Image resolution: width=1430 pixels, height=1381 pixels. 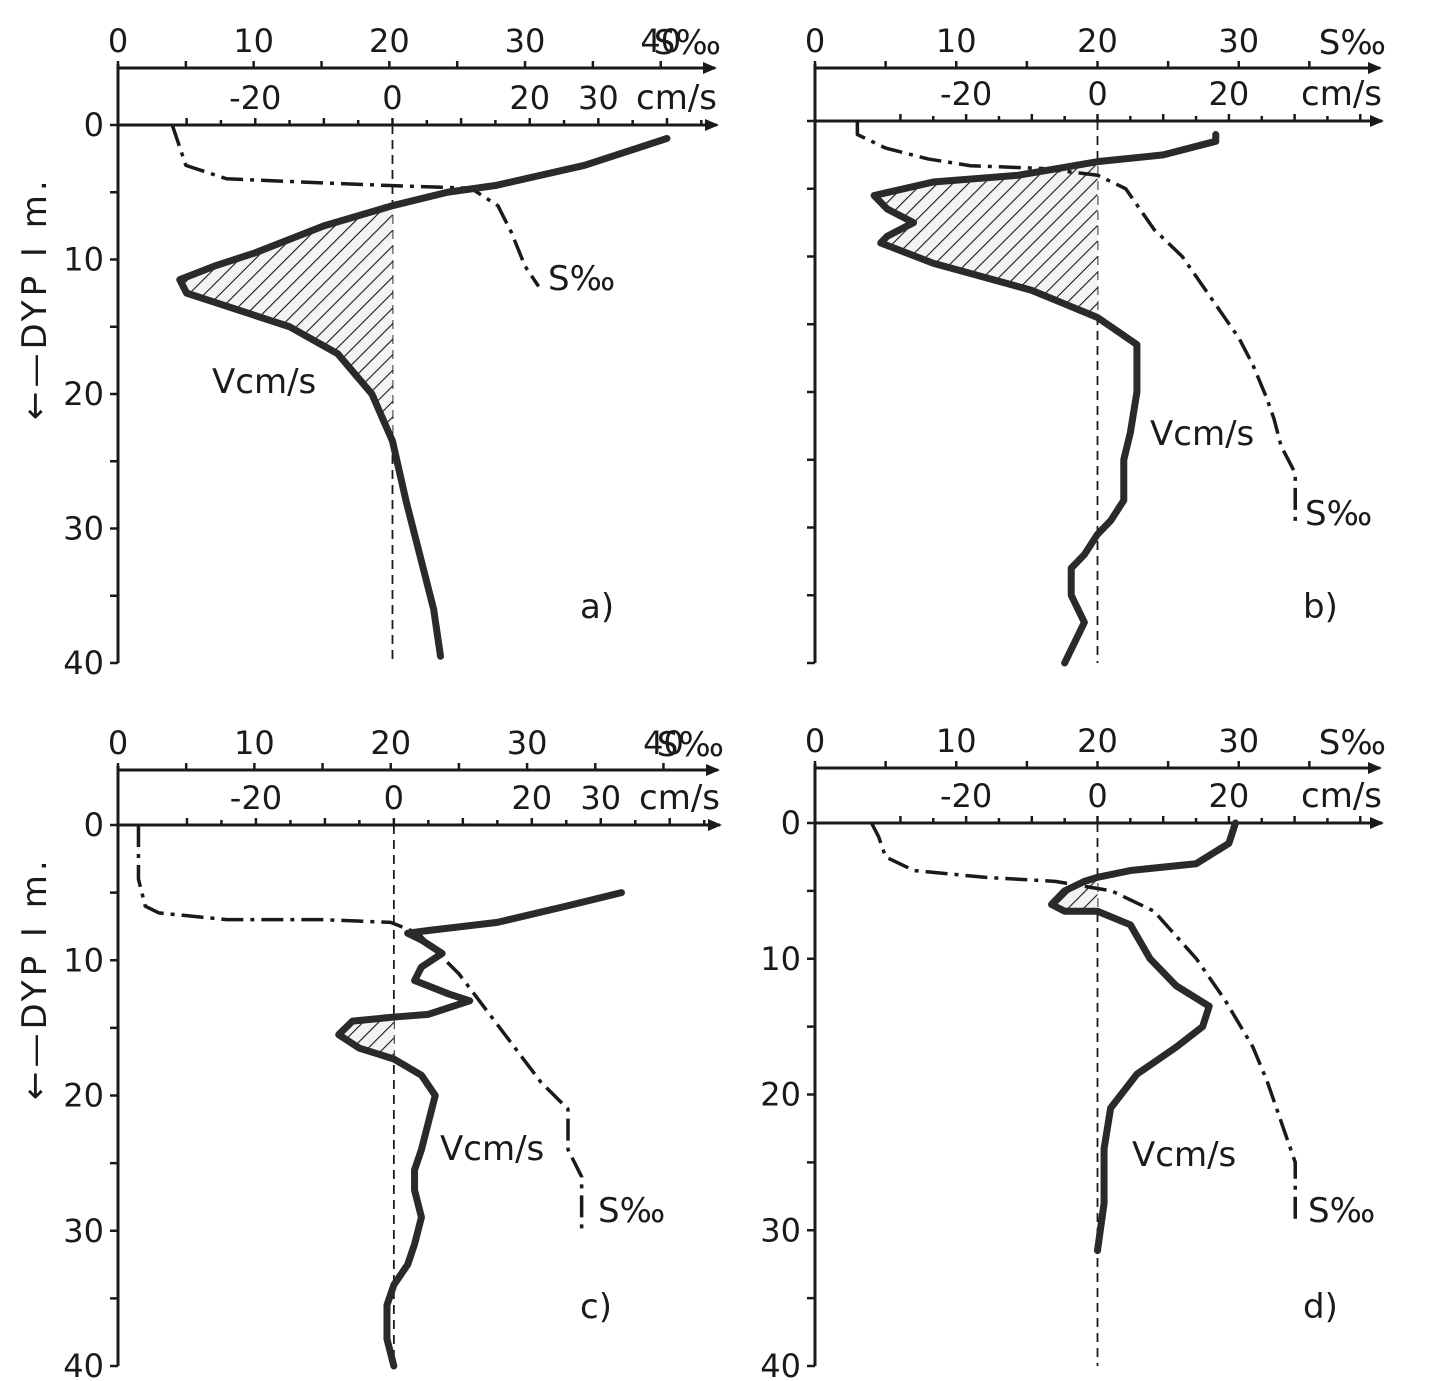 What do you see at coordinates (597, 607) in the screenshot?
I see `panel-label: a)` at bounding box center [597, 607].